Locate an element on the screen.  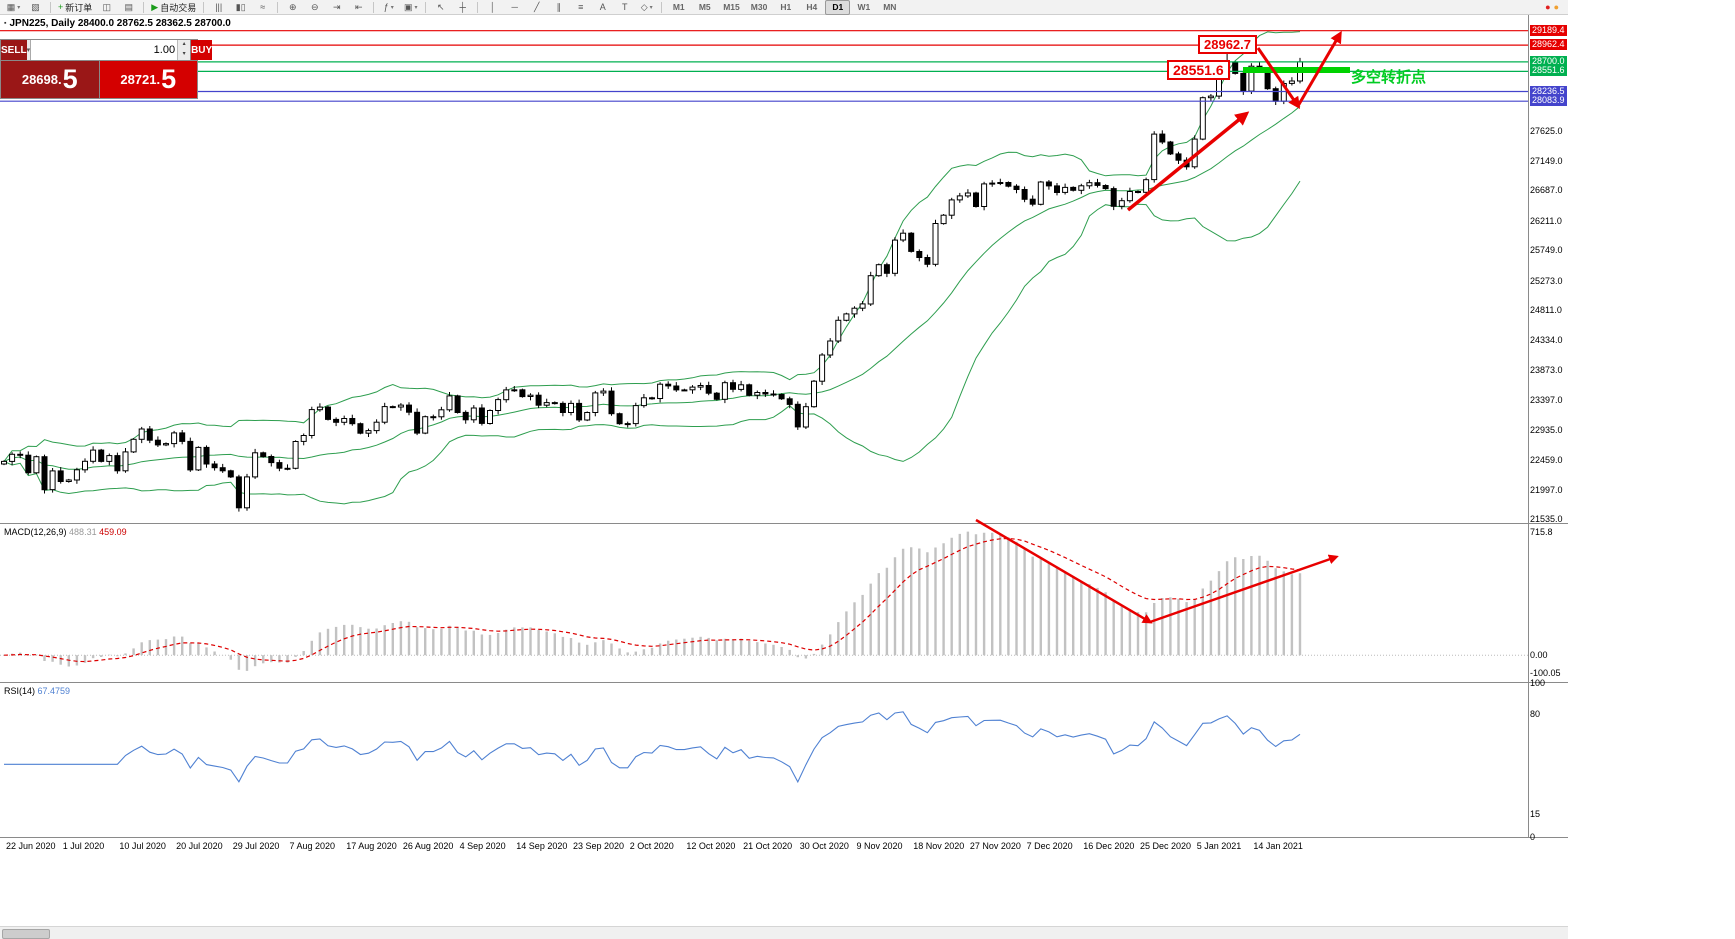
timeframe-d1-button: D1 is located at coordinates (838, 7).